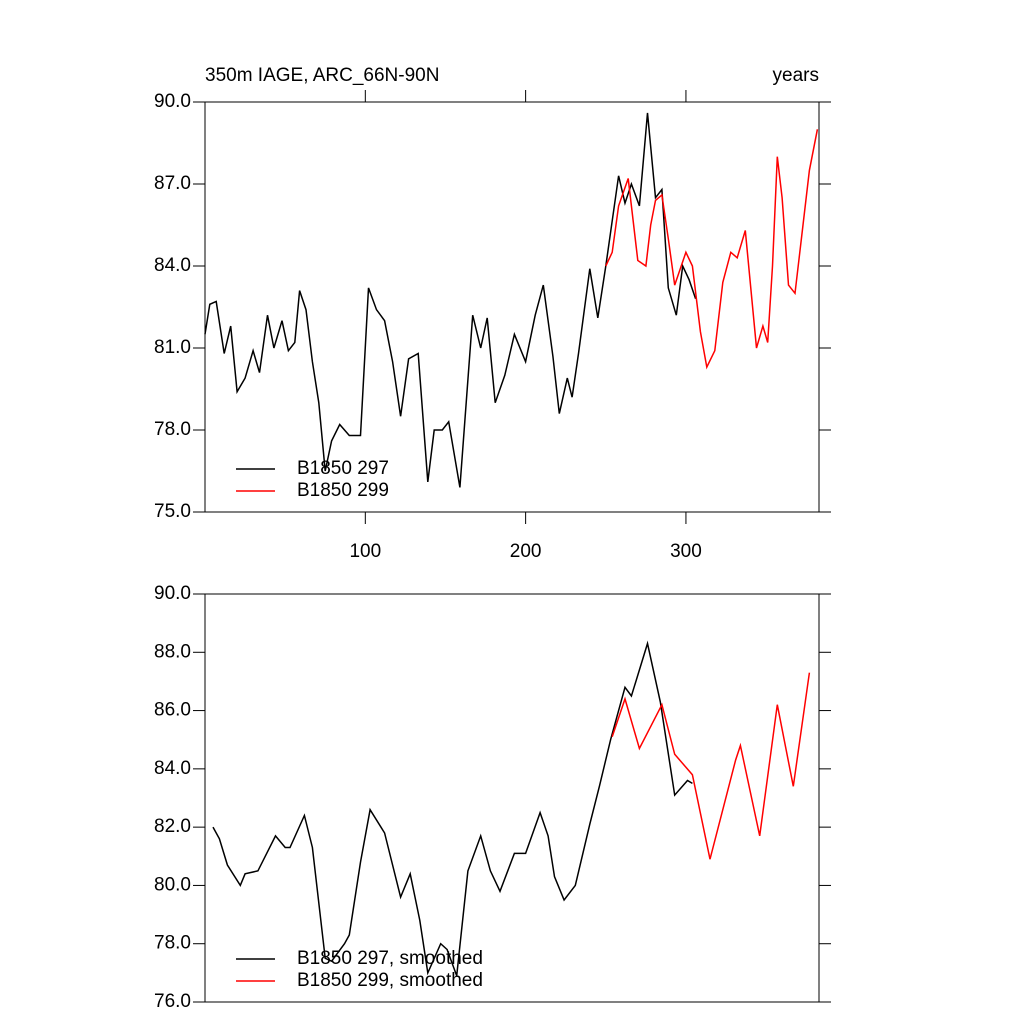 The height and width of the screenshot is (1024, 1024). What do you see at coordinates (390, 958) in the screenshot?
I see `legend-label: B1850 297, smoothed` at bounding box center [390, 958].